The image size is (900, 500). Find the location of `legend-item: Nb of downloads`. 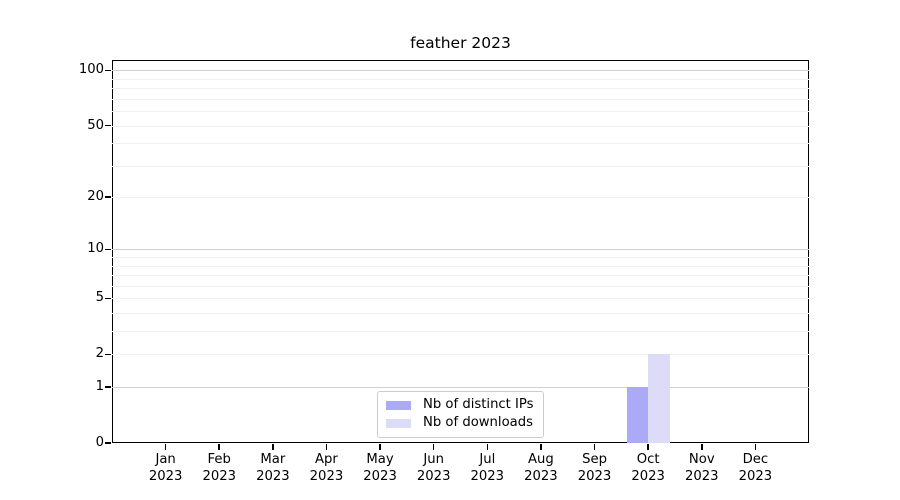

legend-item: Nb of downloads is located at coordinates (460, 423).